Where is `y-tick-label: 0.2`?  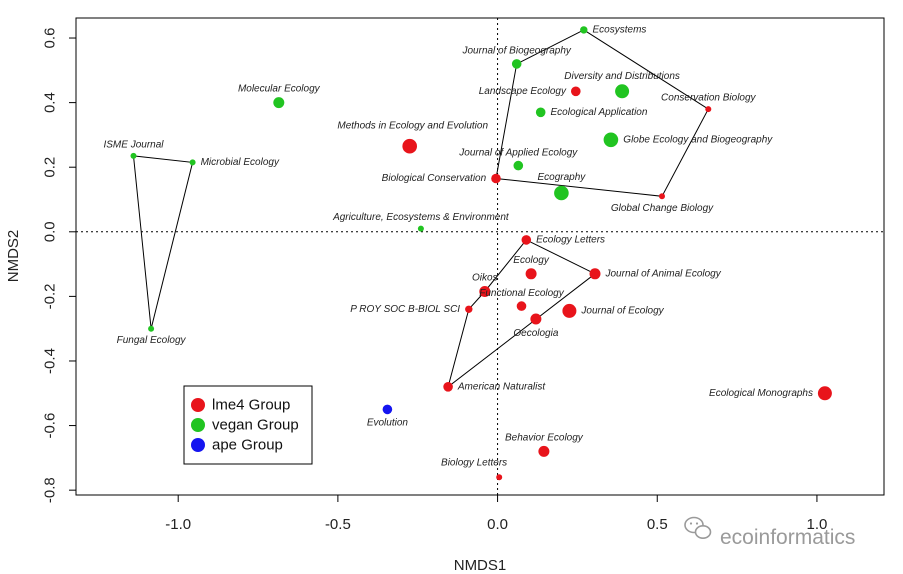
y-tick-label: 0.2 is located at coordinates (50, 167).